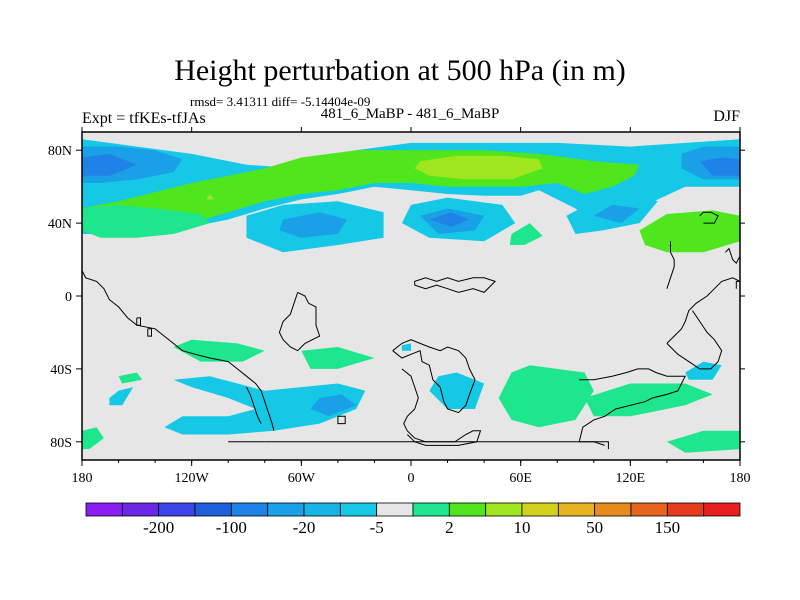 This screenshot has width=800, height=600. I want to click on contour-region-green-blob-north-america, so click(146, 221).